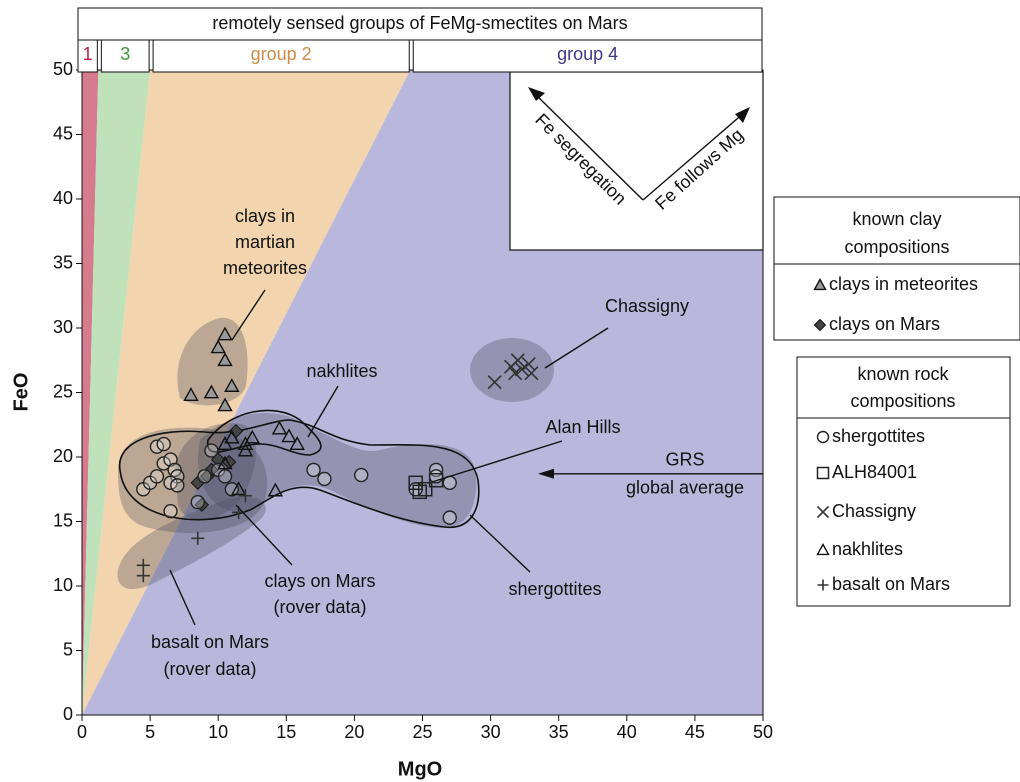 The height and width of the screenshot is (782, 1020). What do you see at coordinates (63, 262) in the screenshot?
I see `y-tick-label: 35` at bounding box center [63, 262].